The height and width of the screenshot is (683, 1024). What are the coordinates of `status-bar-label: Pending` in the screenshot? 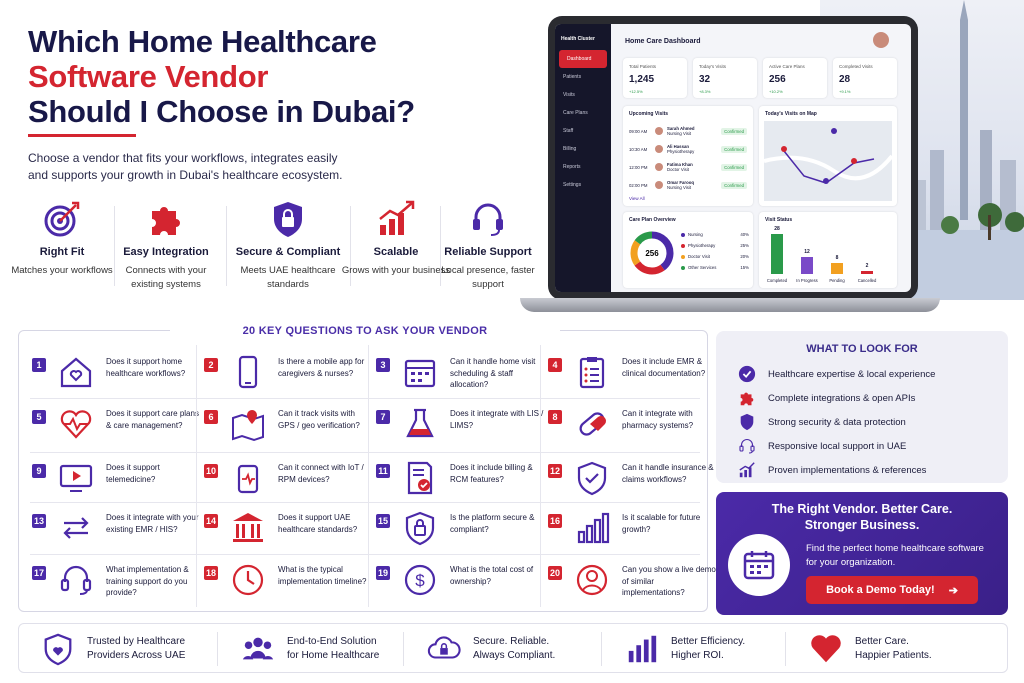 It's located at (837, 280).